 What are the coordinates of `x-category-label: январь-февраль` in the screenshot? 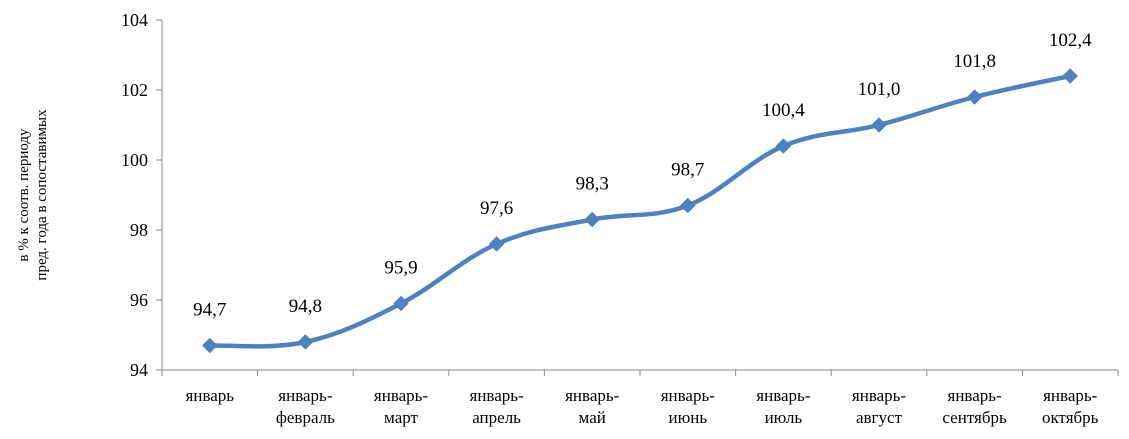 It's located at (305, 406).